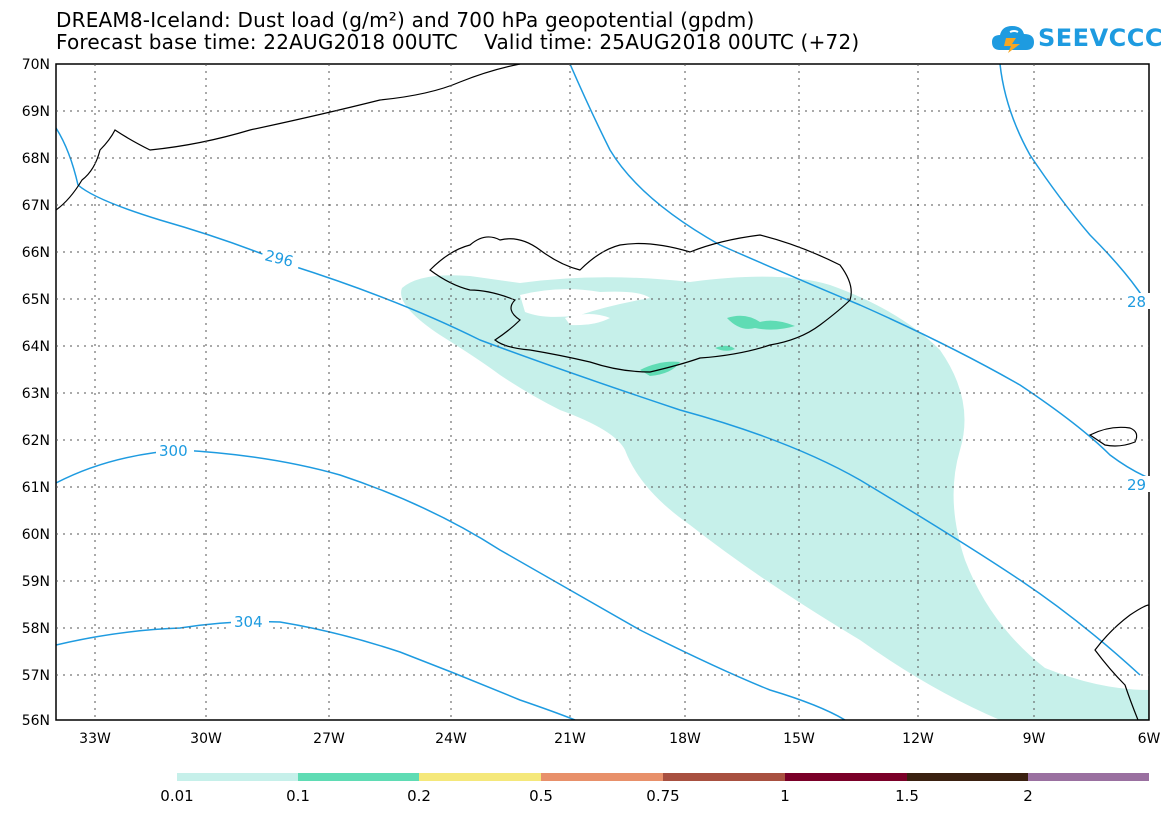 The image size is (1175, 815). I want to click on legend-label: 1.5, so click(907, 796).